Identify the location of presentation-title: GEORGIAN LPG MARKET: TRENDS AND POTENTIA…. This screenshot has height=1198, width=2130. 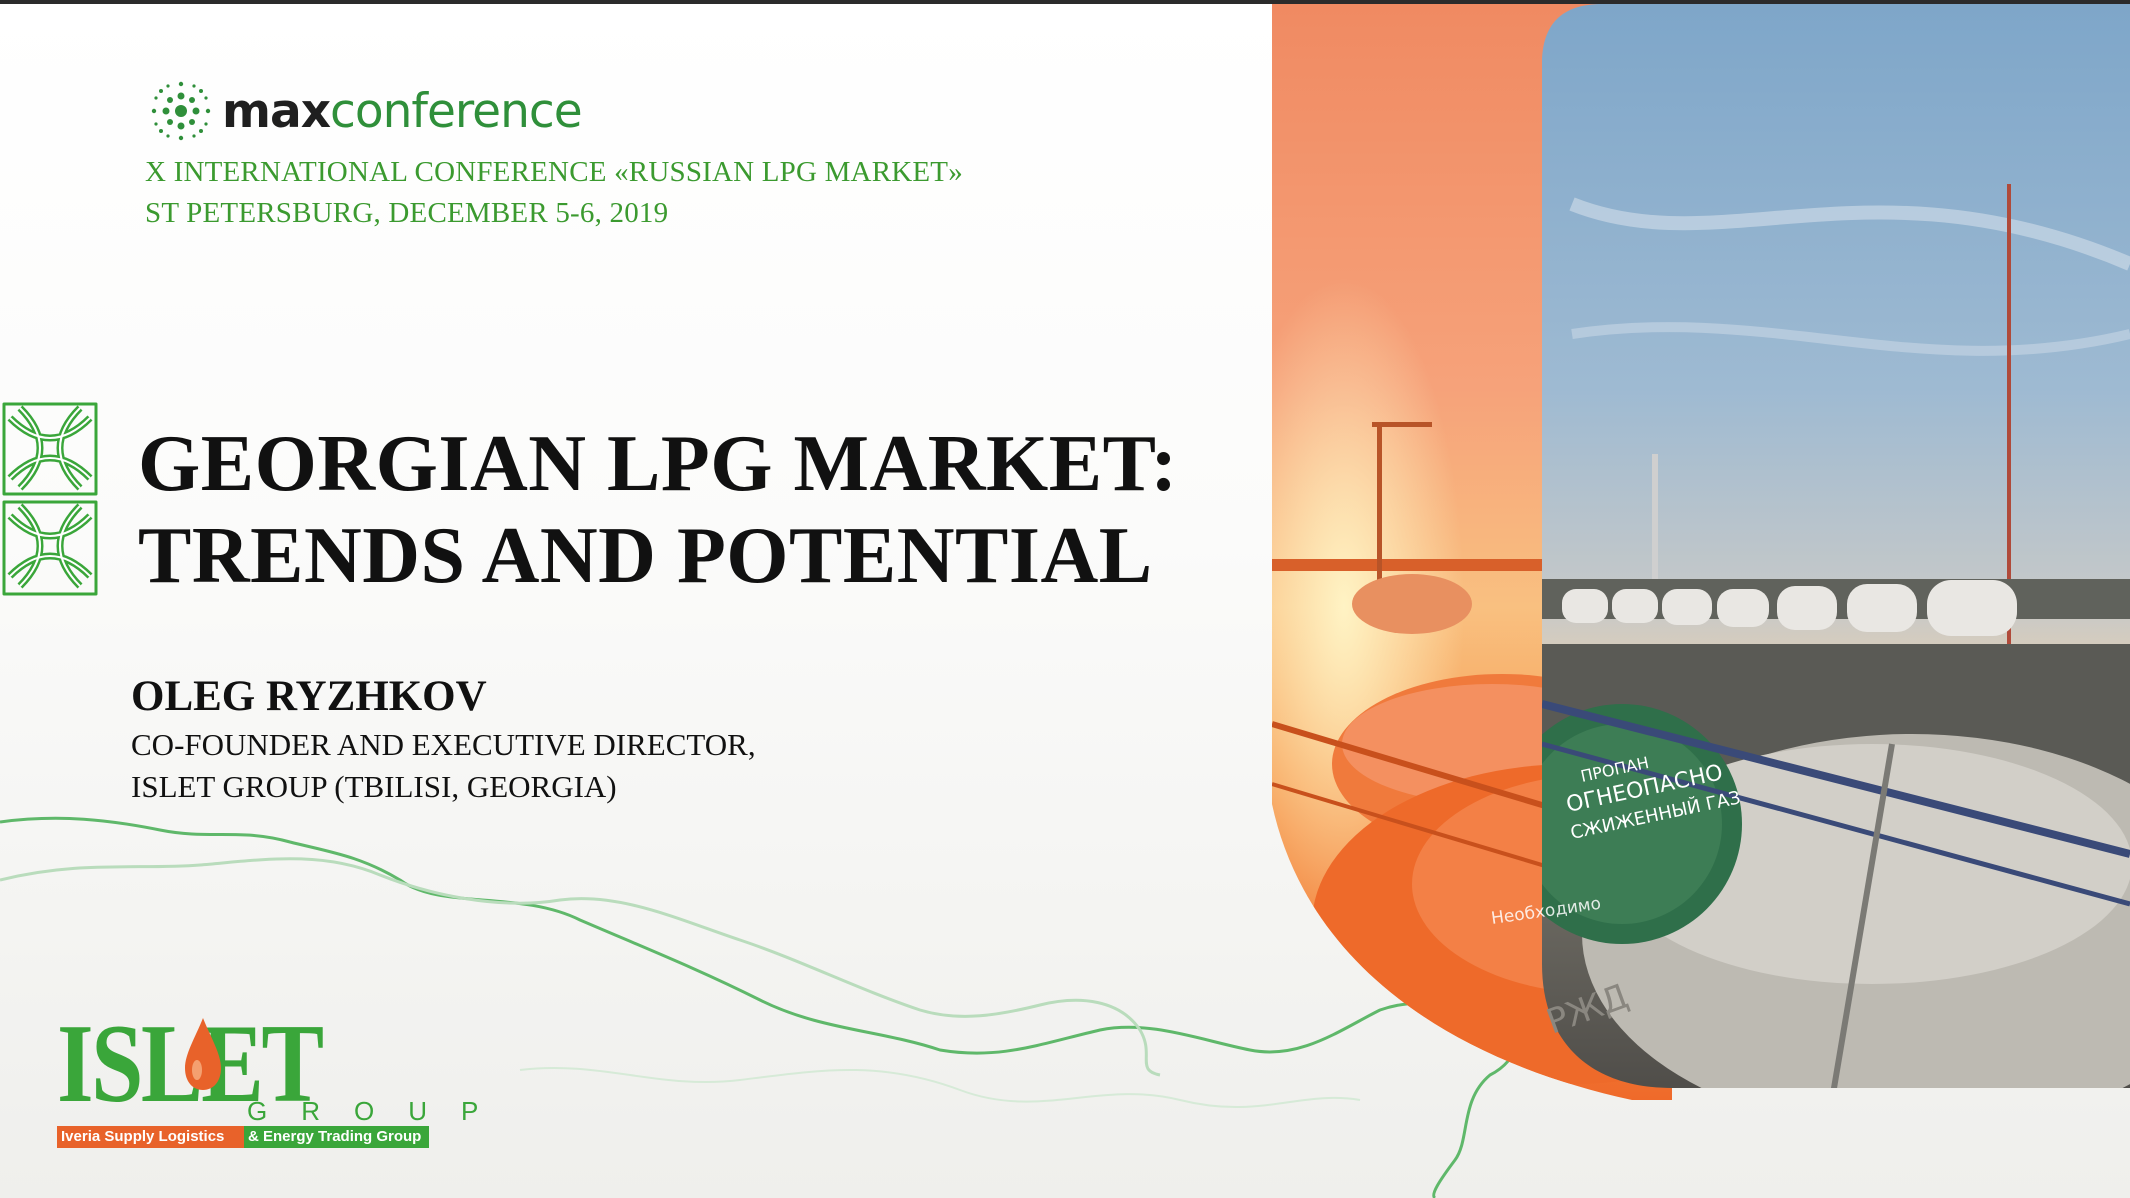
(688, 510).